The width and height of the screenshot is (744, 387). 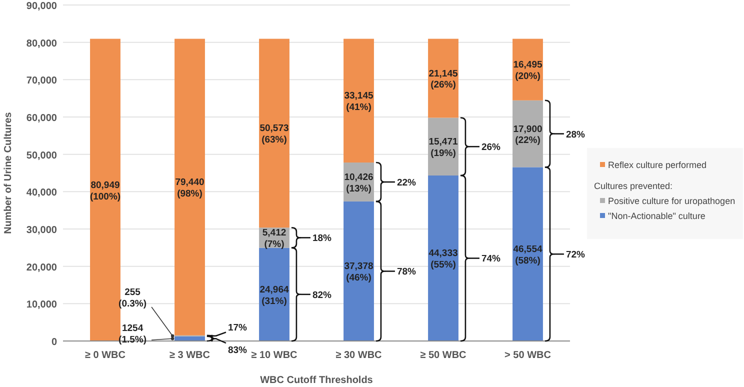 What do you see at coordinates (42, 6) in the screenshot?
I see `y-tick-label: 90,000` at bounding box center [42, 6].